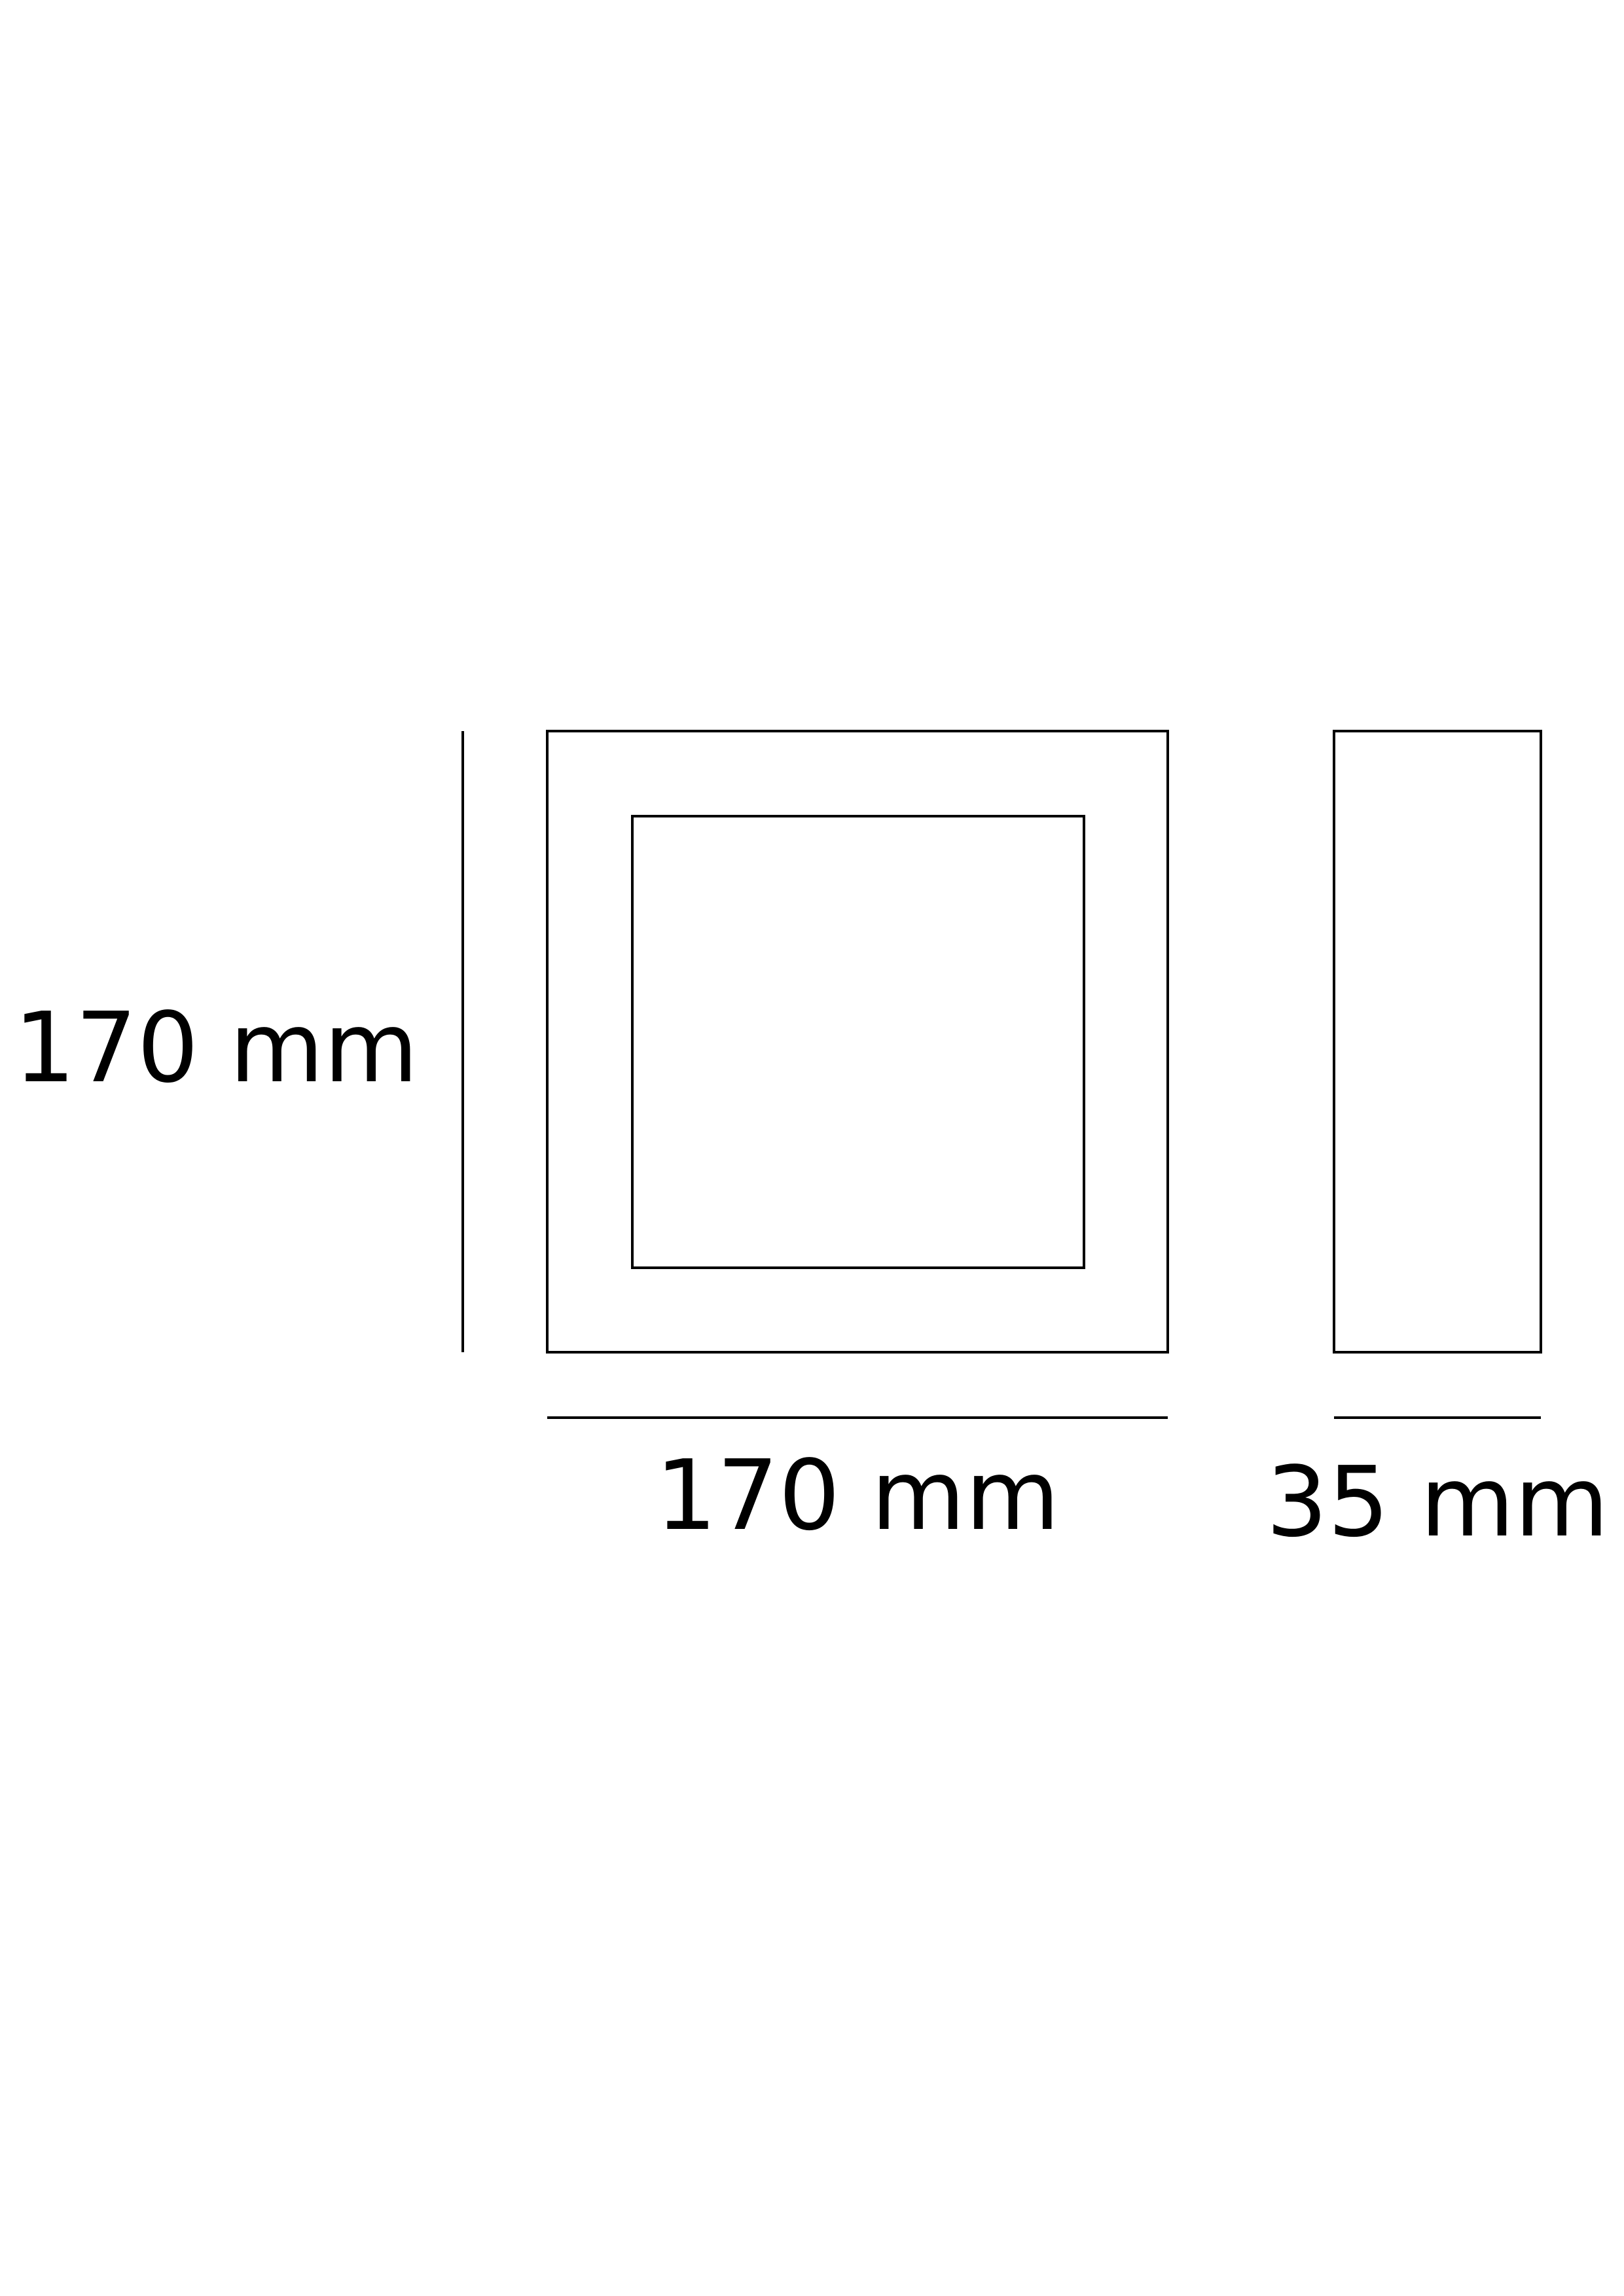 Image resolution: width=1624 pixels, height=2296 pixels. I want to click on front-view-inner-panel, so click(858, 1042).